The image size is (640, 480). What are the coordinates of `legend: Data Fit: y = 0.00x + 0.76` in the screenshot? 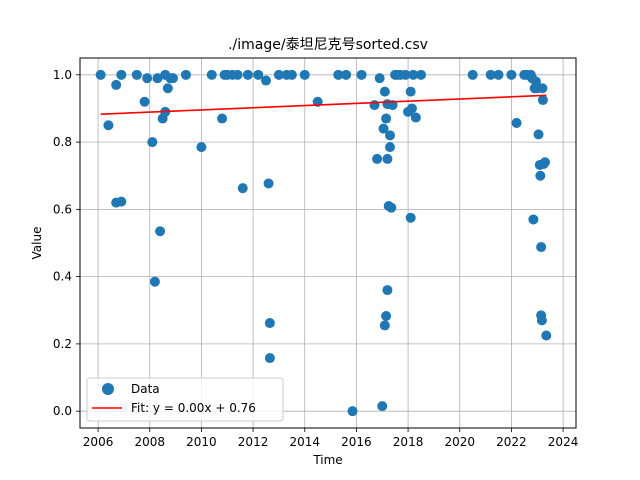 It's located at (185, 399).